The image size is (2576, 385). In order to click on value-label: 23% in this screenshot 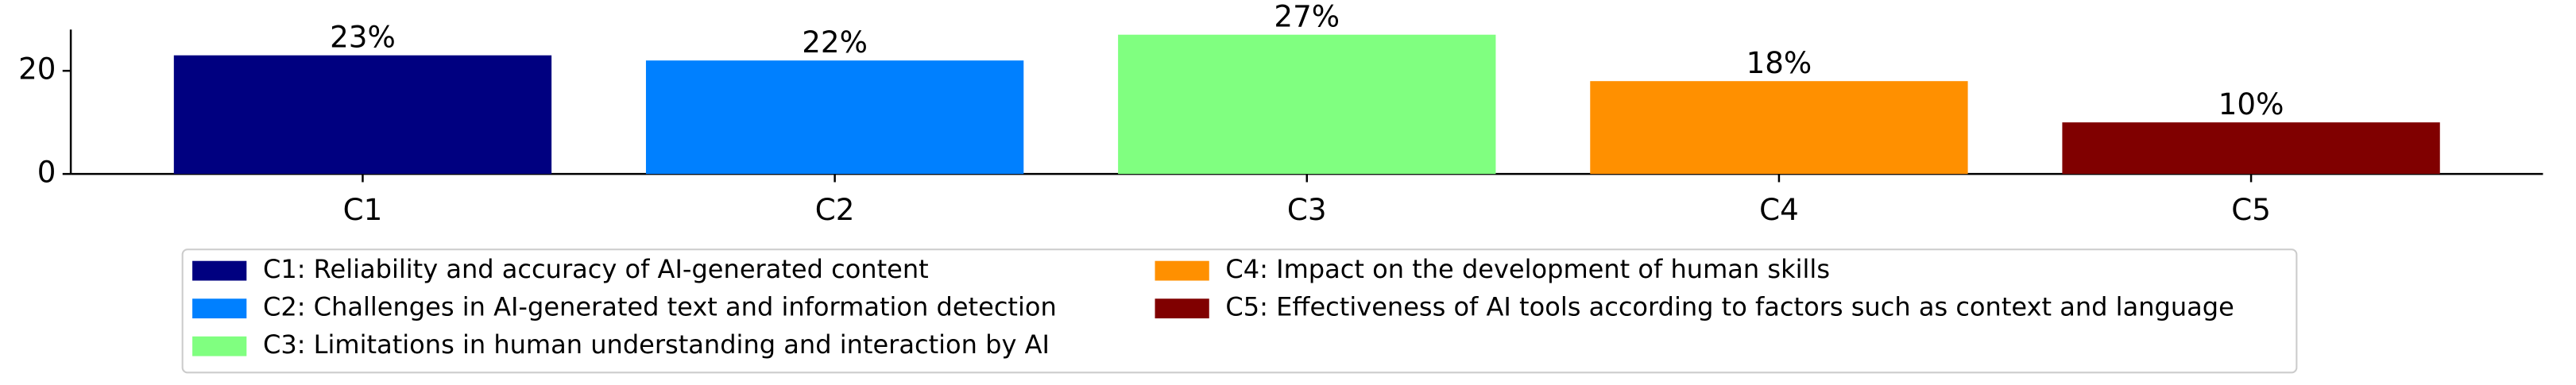, I will do `click(363, 37)`.